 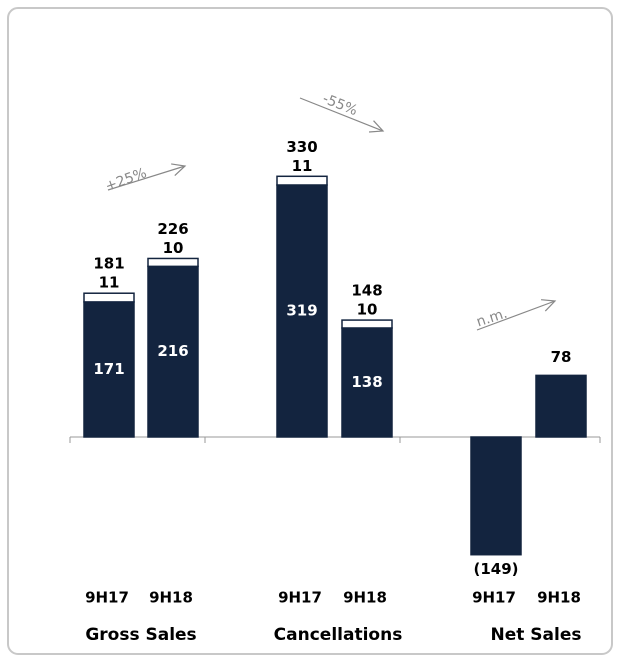 What do you see at coordinates (536, 635) in the screenshot?
I see `group-label: Net Sales` at bounding box center [536, 635].